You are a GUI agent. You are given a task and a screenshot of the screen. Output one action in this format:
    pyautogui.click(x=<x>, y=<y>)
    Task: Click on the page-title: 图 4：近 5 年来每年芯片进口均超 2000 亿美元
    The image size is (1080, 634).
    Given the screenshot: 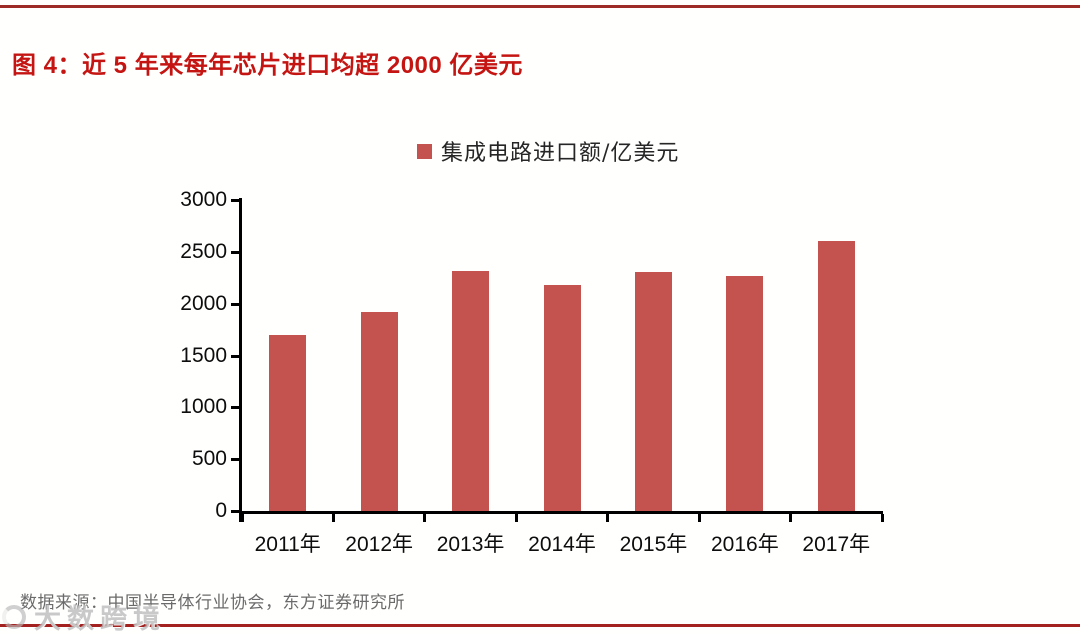 What is the action you would take?
    pyautogui.click(x=267, y=65)
    